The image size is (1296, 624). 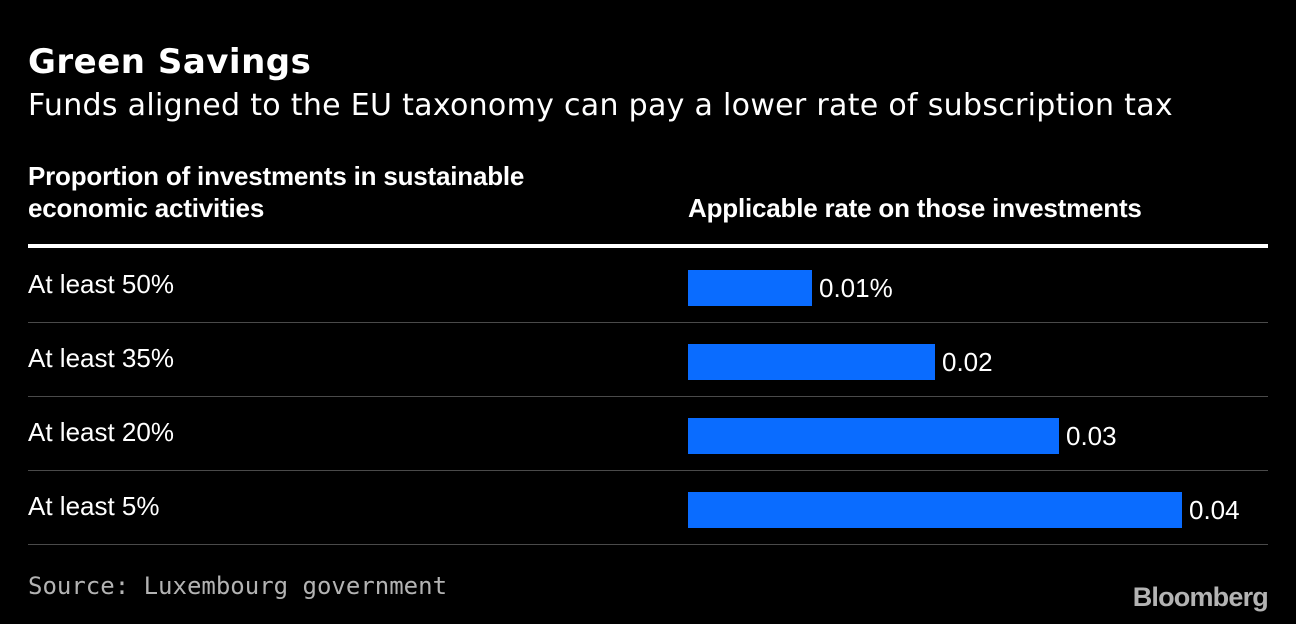 What do you see at coordinates (170, 62) in the screenshot?
I see `chart-title: Green Savings` at bounding box center [170, 62].